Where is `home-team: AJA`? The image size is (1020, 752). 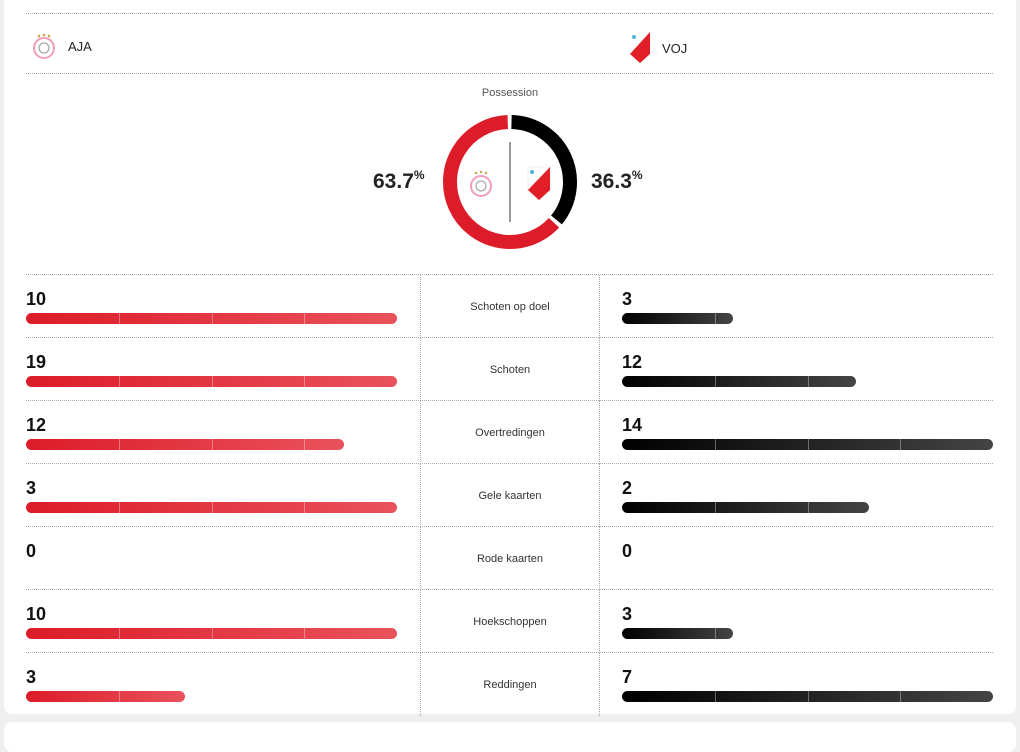 home-team: AJA is located at coordinates (61, 46).